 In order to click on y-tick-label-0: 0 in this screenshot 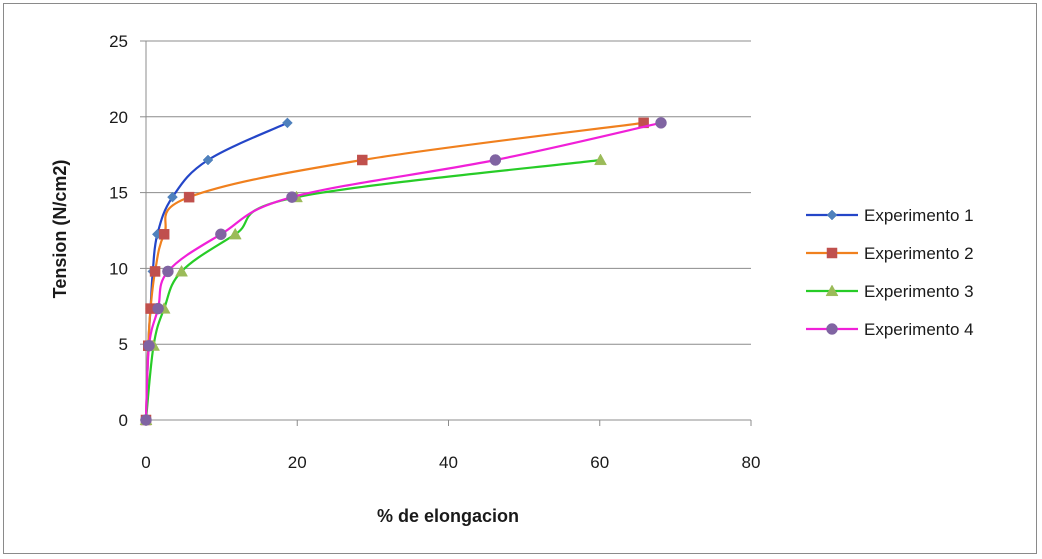, I will do `click(123, 420)`.